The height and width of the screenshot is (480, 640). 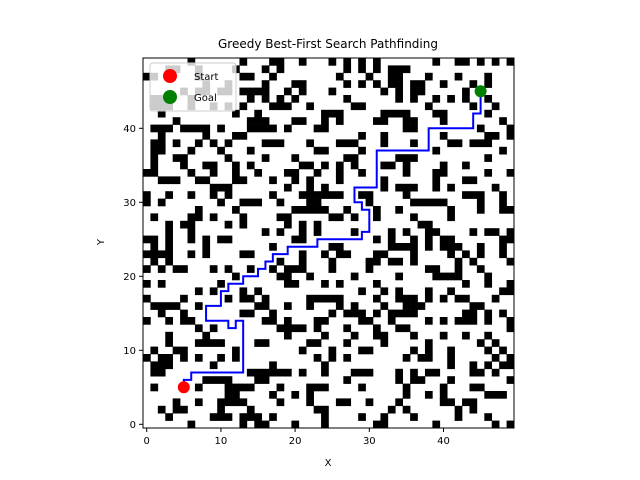 What do you see at coordinates (133, 425) in the screenshot?
I see `y-tick-label: 0` at bounding box center [133, 425].